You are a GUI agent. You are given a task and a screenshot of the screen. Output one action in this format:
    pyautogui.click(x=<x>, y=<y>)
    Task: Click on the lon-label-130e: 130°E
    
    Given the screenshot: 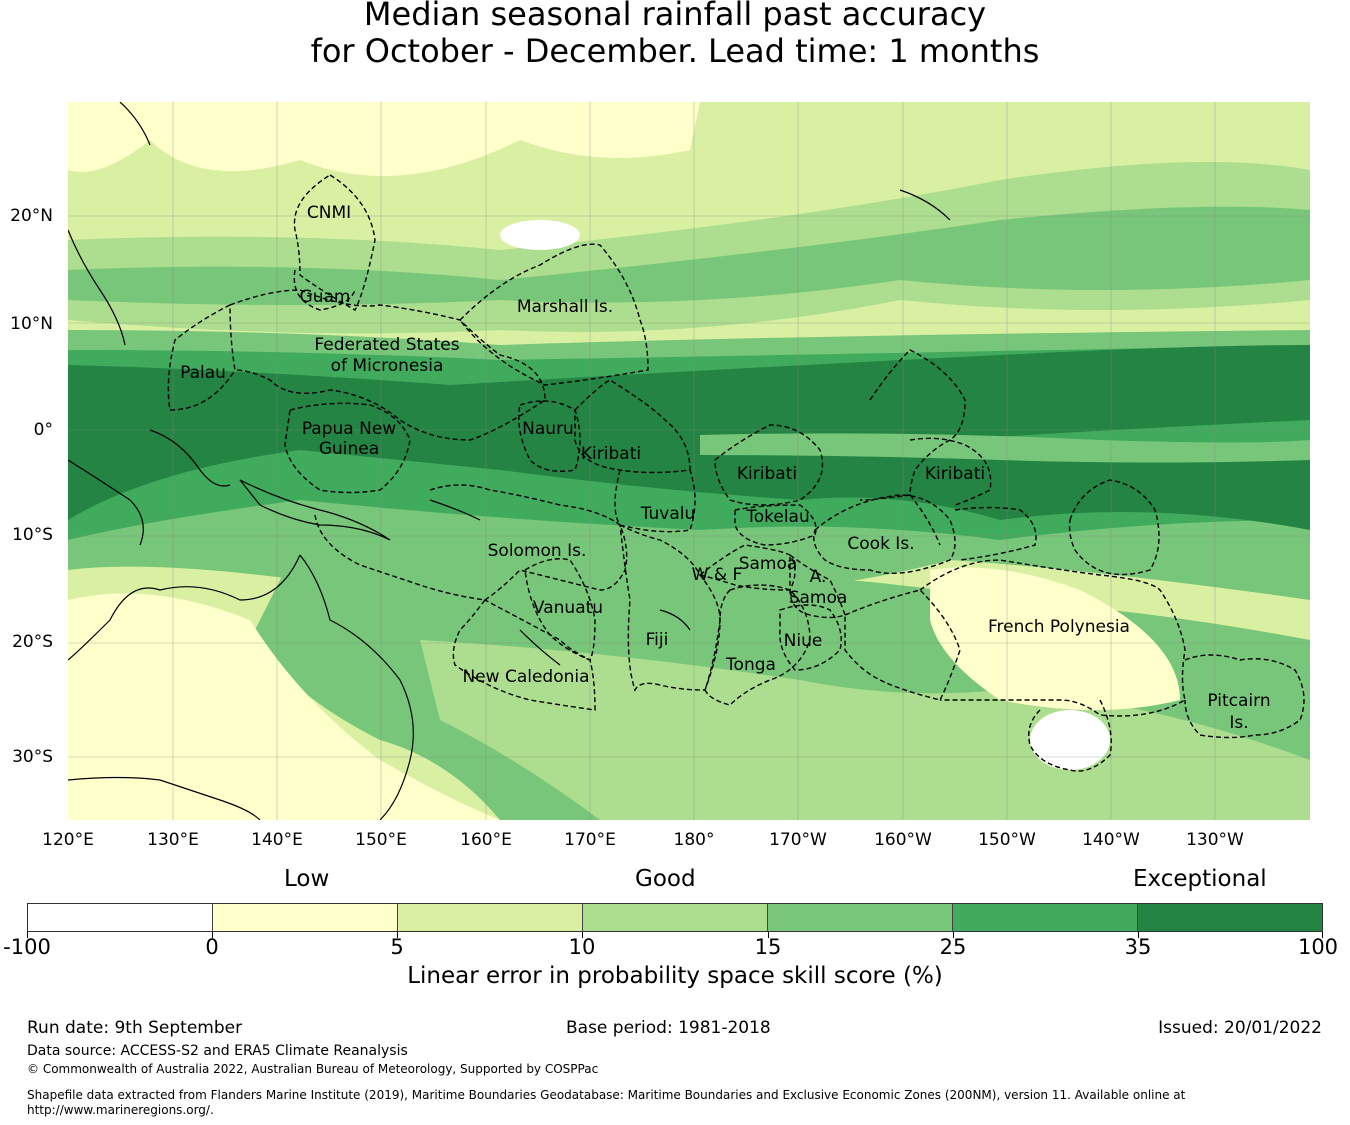 What is the action you would take?
    pyautogui.click(x=173, y=840)
    